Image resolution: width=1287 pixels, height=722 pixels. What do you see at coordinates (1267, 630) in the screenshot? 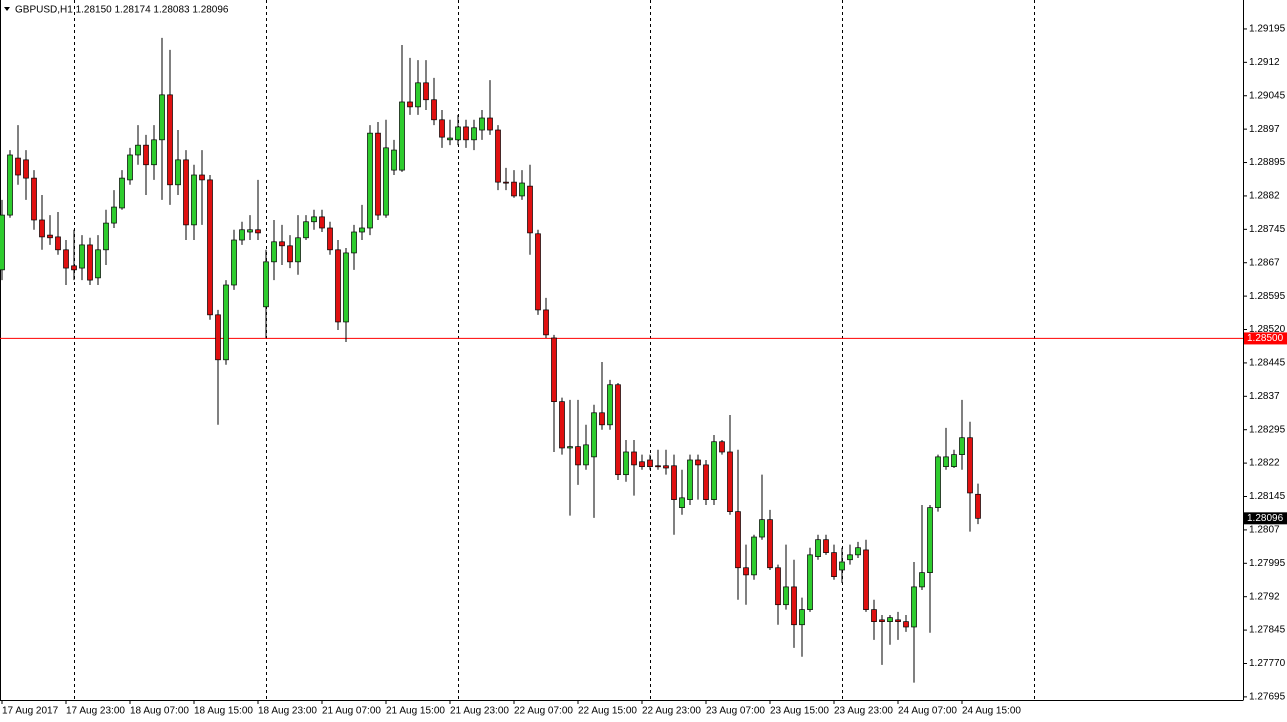
I see `y-tick-label: 1.27845` at bounding box center [1267, 630].